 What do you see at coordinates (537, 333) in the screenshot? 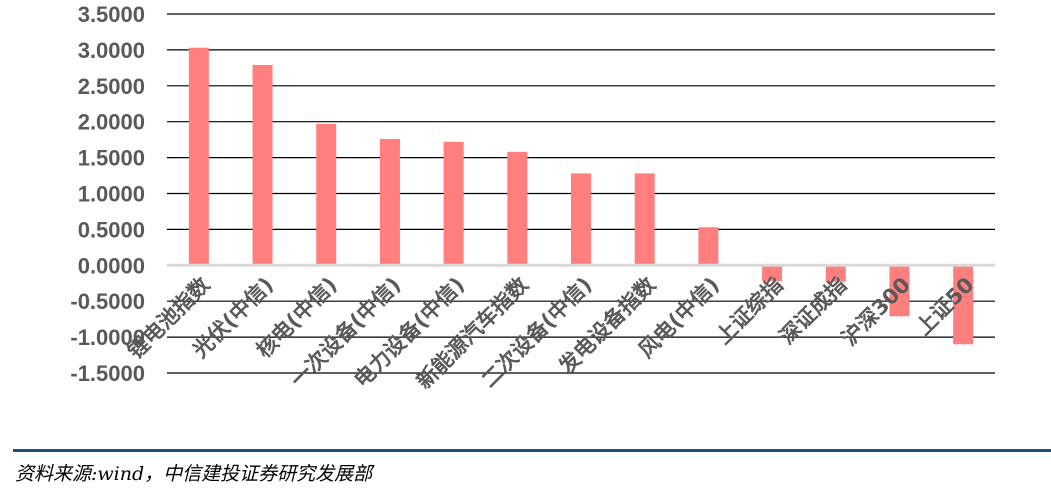
I see `x-category-label: 二次设备(中信)` at bounding box center [537, 333].